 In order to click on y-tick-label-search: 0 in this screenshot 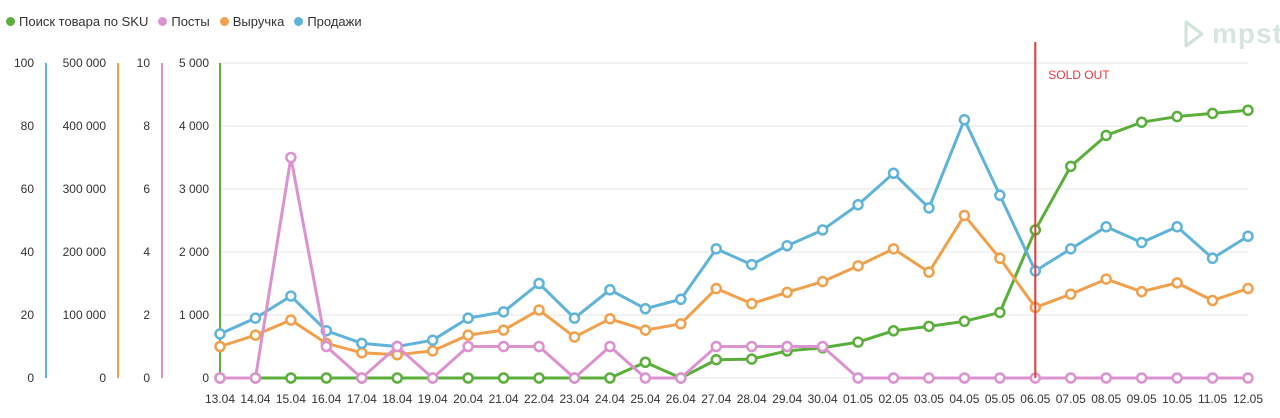, I will do `click(205, 378)`.